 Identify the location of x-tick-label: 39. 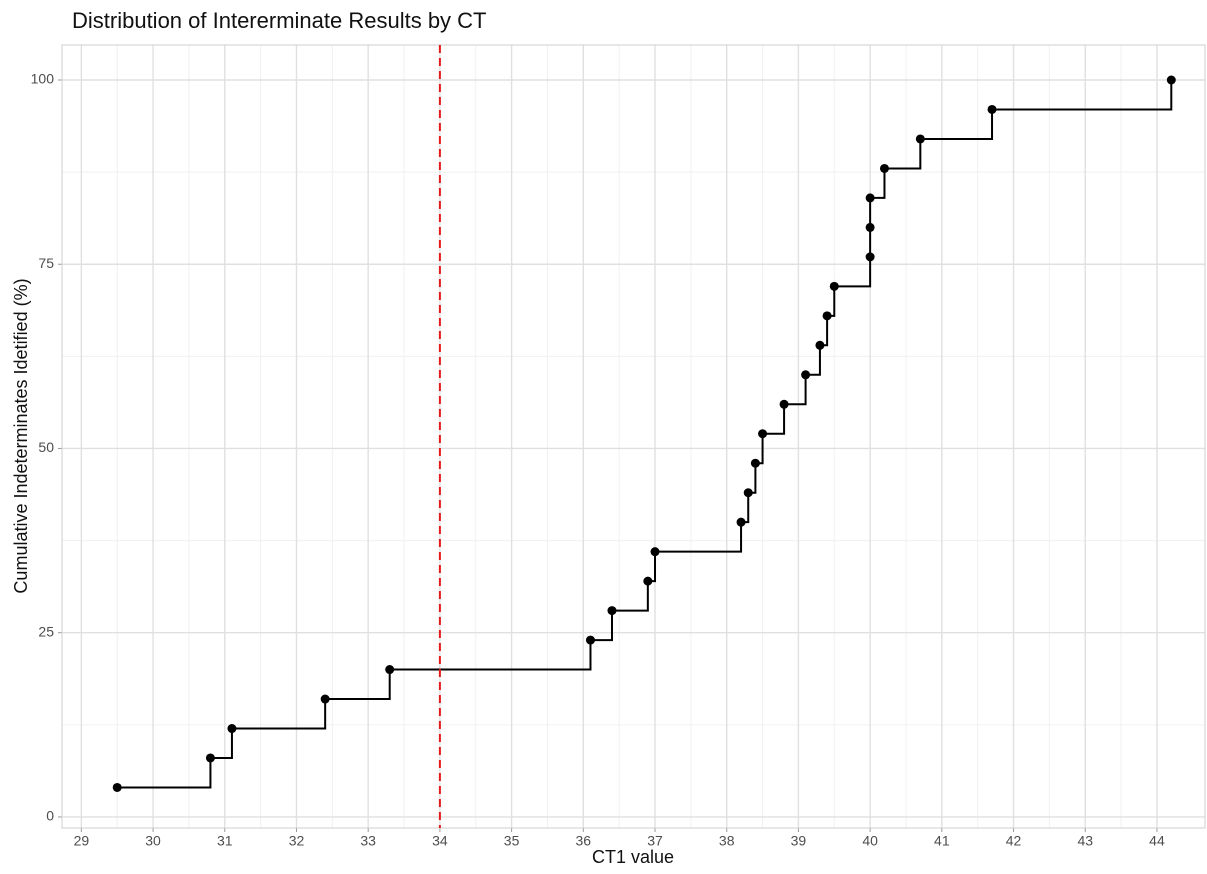
(799, 841).